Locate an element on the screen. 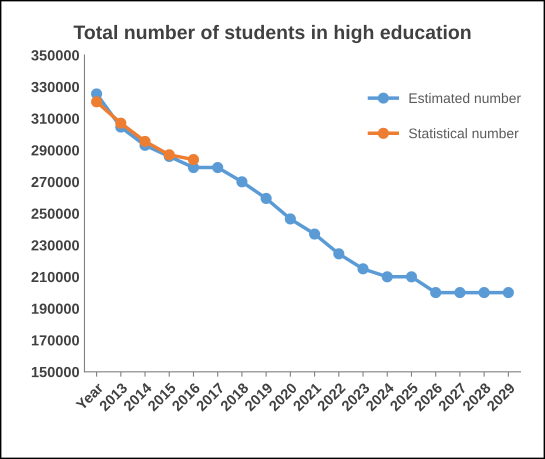 The image size is (545, 459). y-tick-label: 190000 is located at coordinates (56, 309).